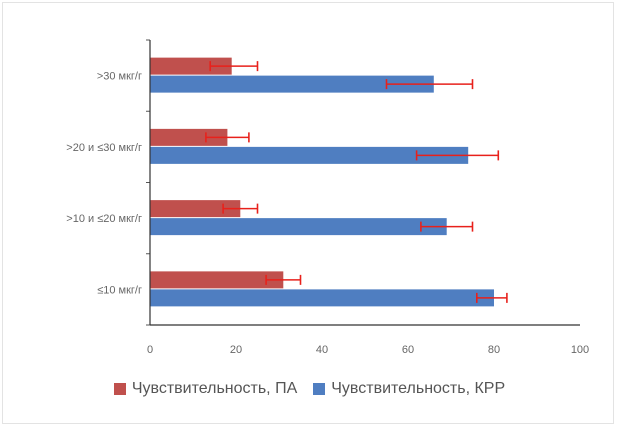 Image resolution: width=619 pixels, height=429 pixels. What do you see at coordinates (119, 77) in the screenshot?
I see `category-label-0: >30 мкг/г` at bounding box center [119, 77].